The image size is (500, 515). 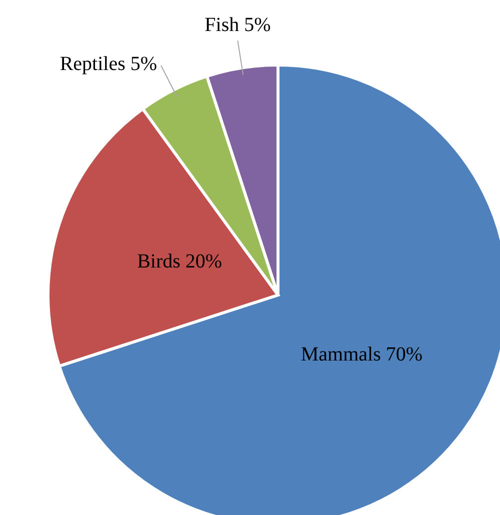 I want to click on slice-label: Mammals 70%, so click(x=361, y=354).